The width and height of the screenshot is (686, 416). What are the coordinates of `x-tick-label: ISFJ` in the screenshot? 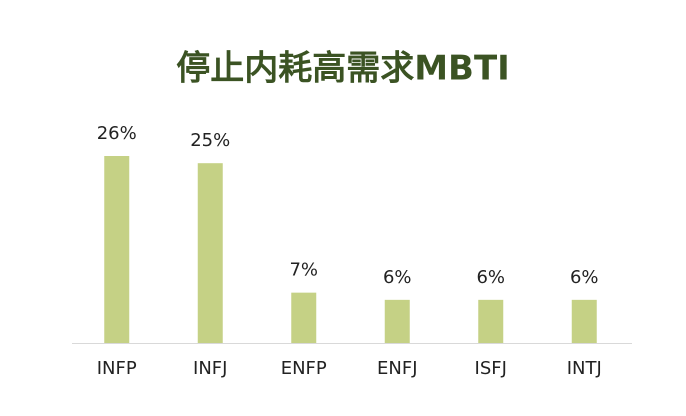 It's located at (491, 368).